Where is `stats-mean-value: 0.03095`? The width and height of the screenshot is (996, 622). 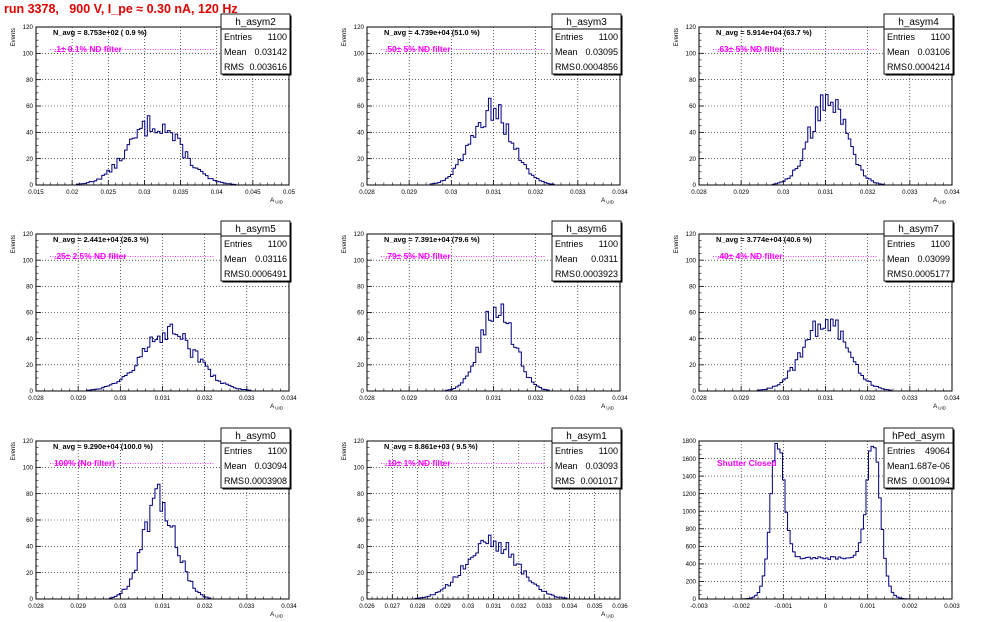
stats-mean-value: 0.03095 is located at coordinates (601, 52).